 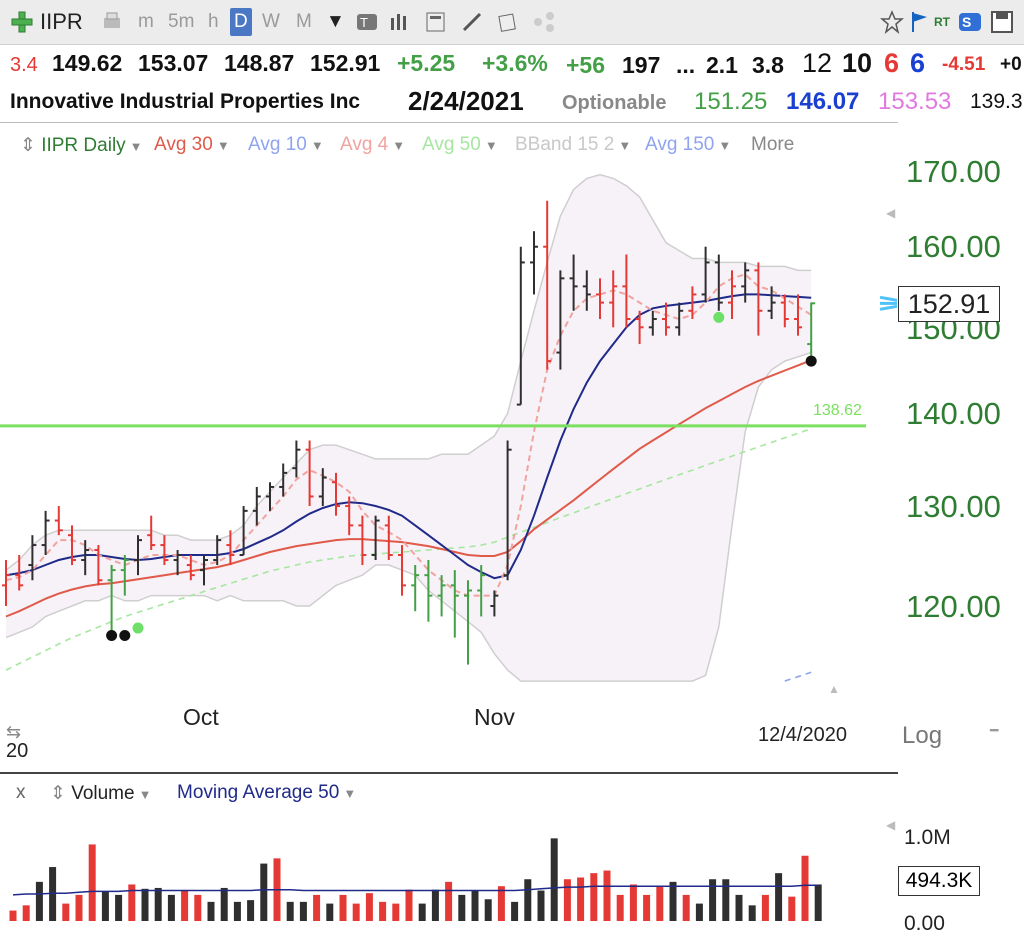 I want to click on interval-h: h, so click(x=213, y=21).